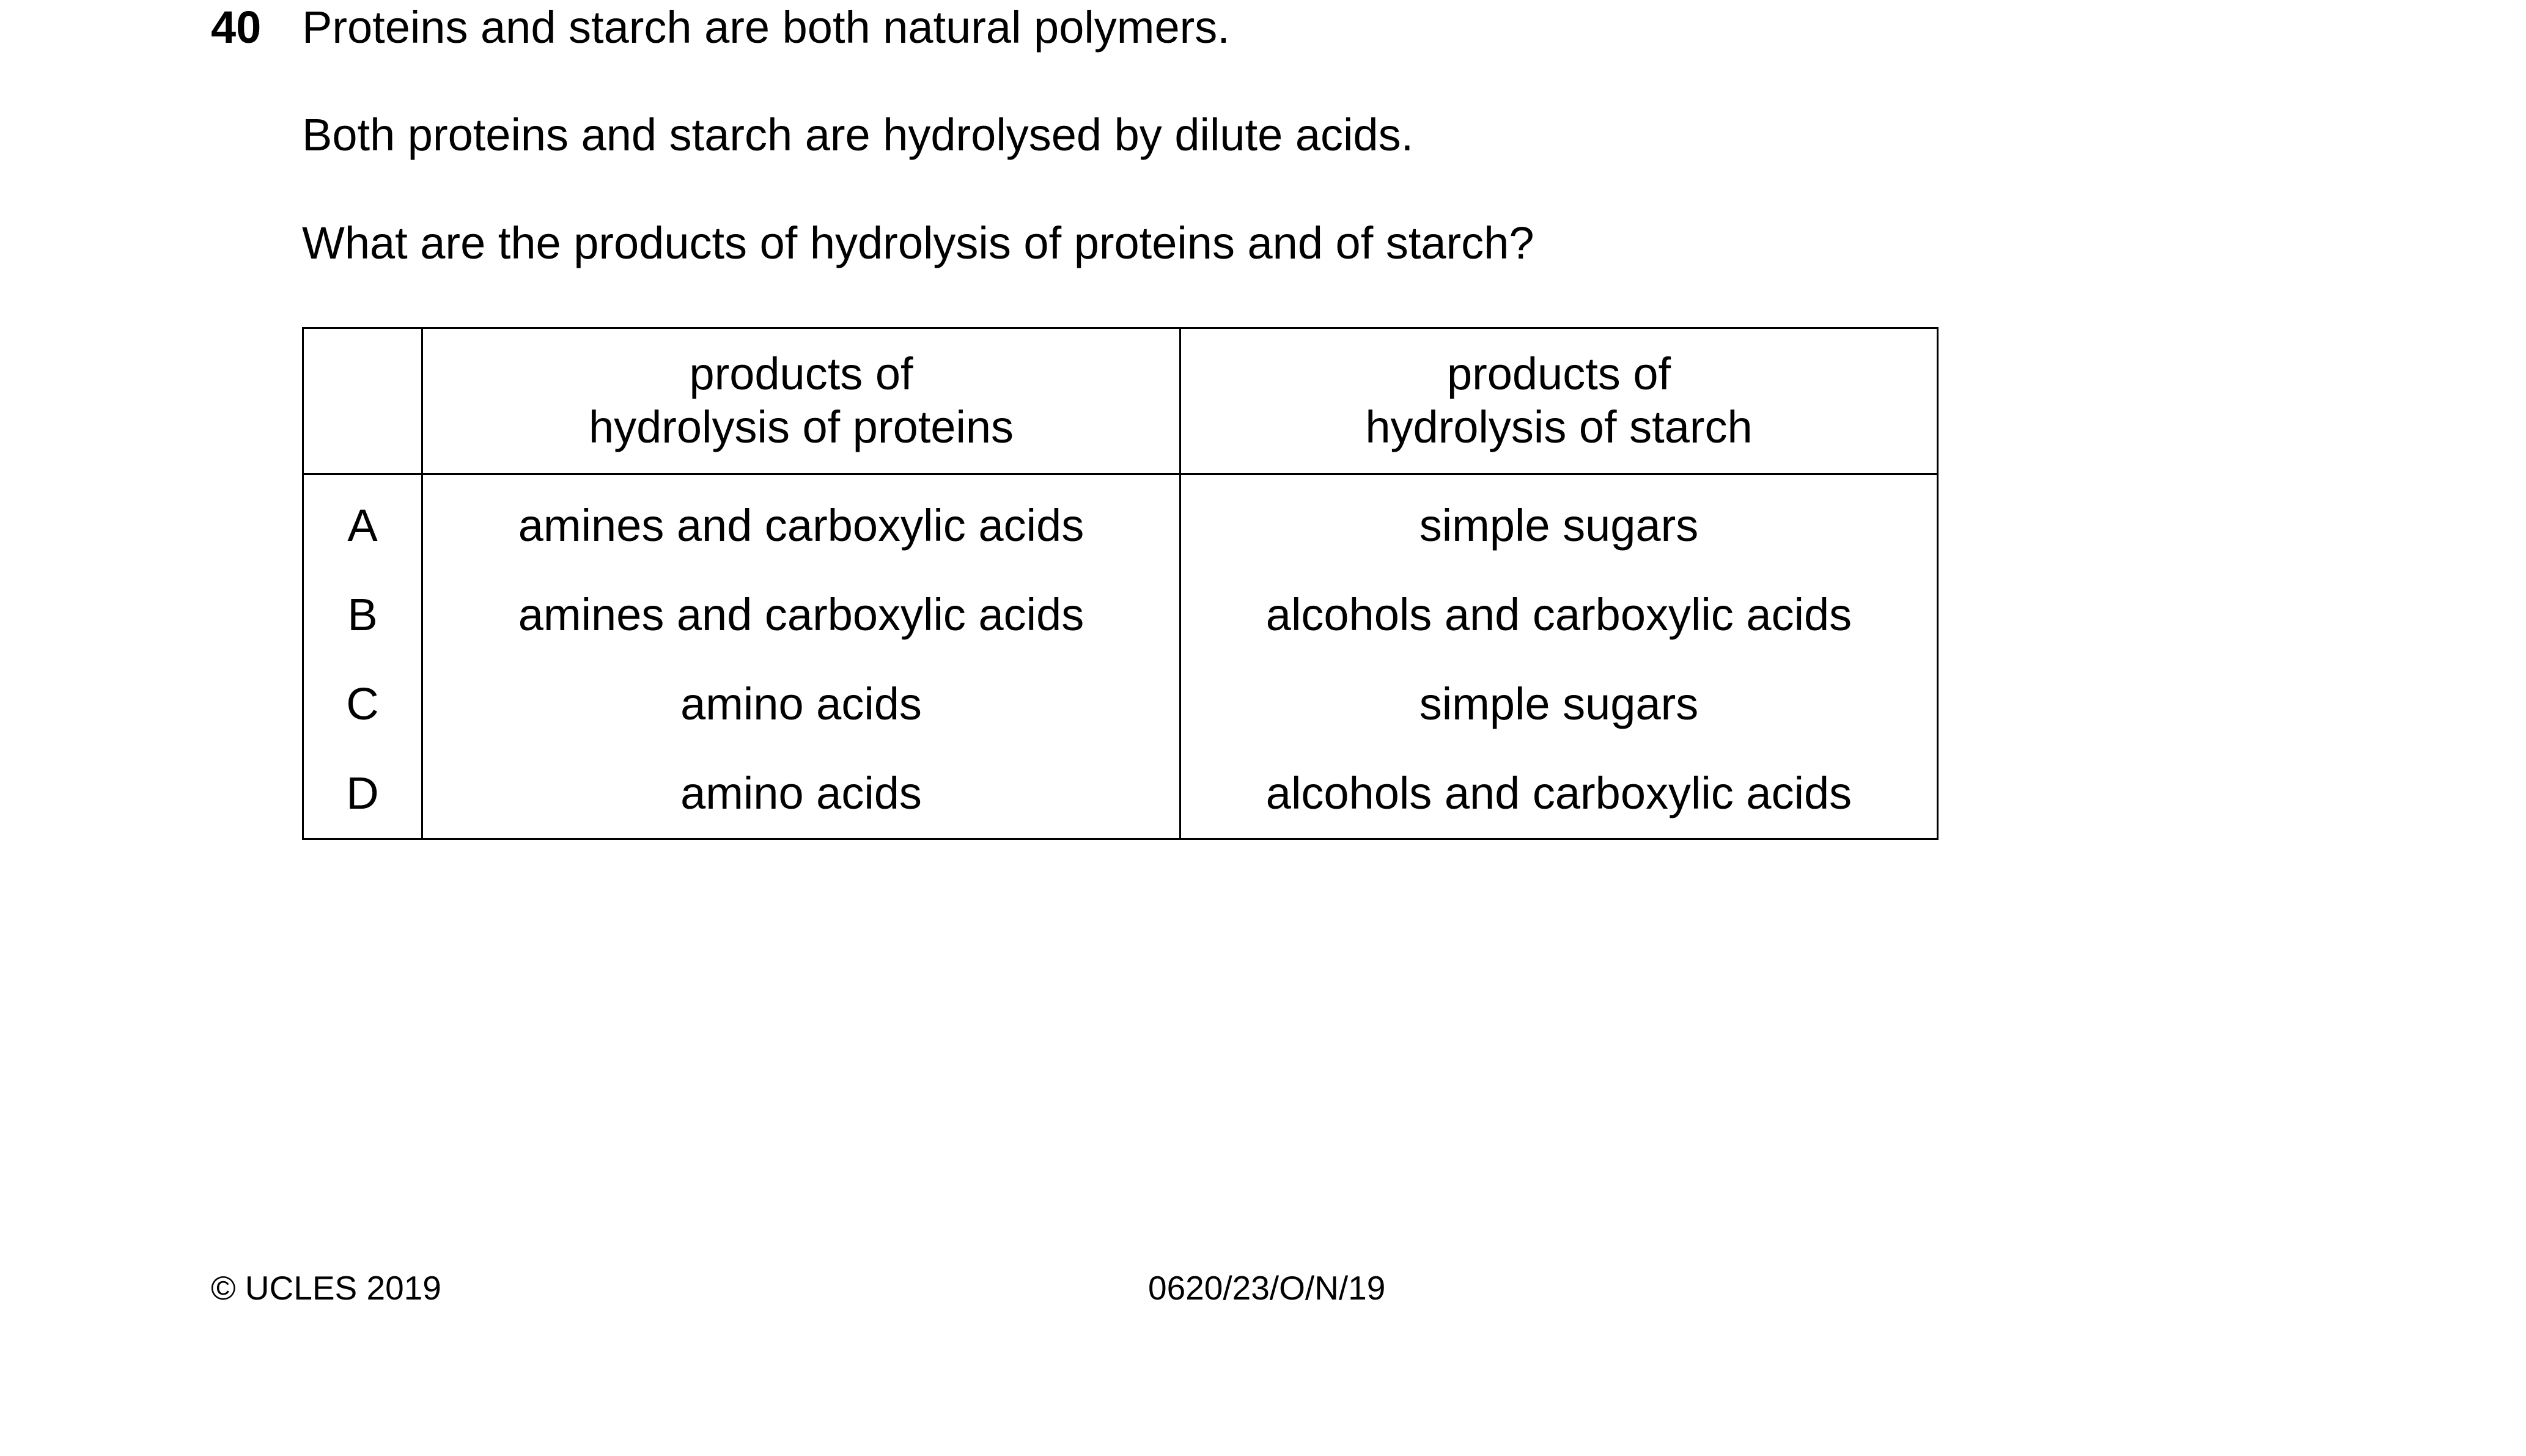  Describe the element at coordinates (1558, 374) in the screenshot. I see `header-starch-line-1: products of` at that location.